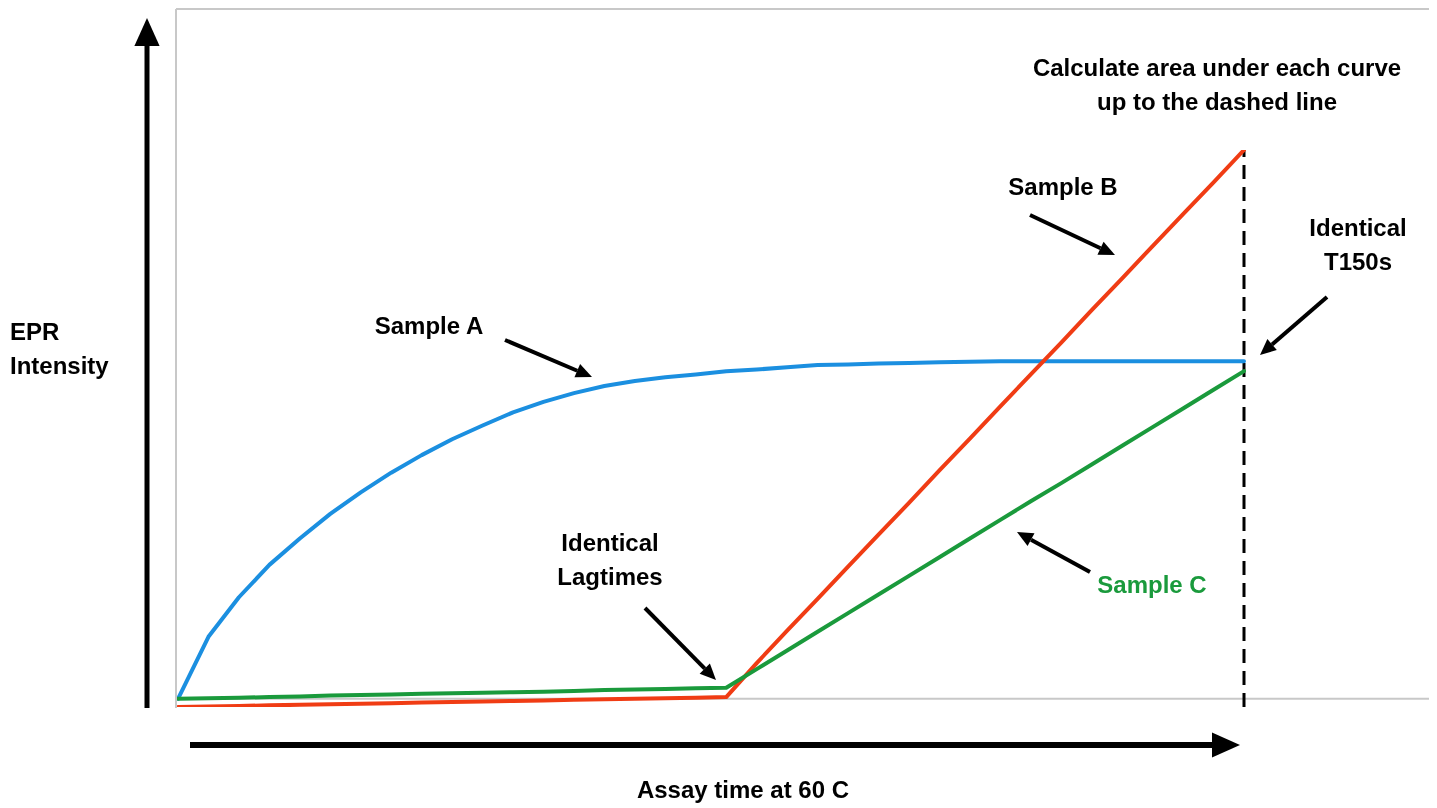  What do you see at coordinates (743, 790) in the screenshot?
I see `x-axis-title: Assay time at 60 C` at bounding box center [743, 790].